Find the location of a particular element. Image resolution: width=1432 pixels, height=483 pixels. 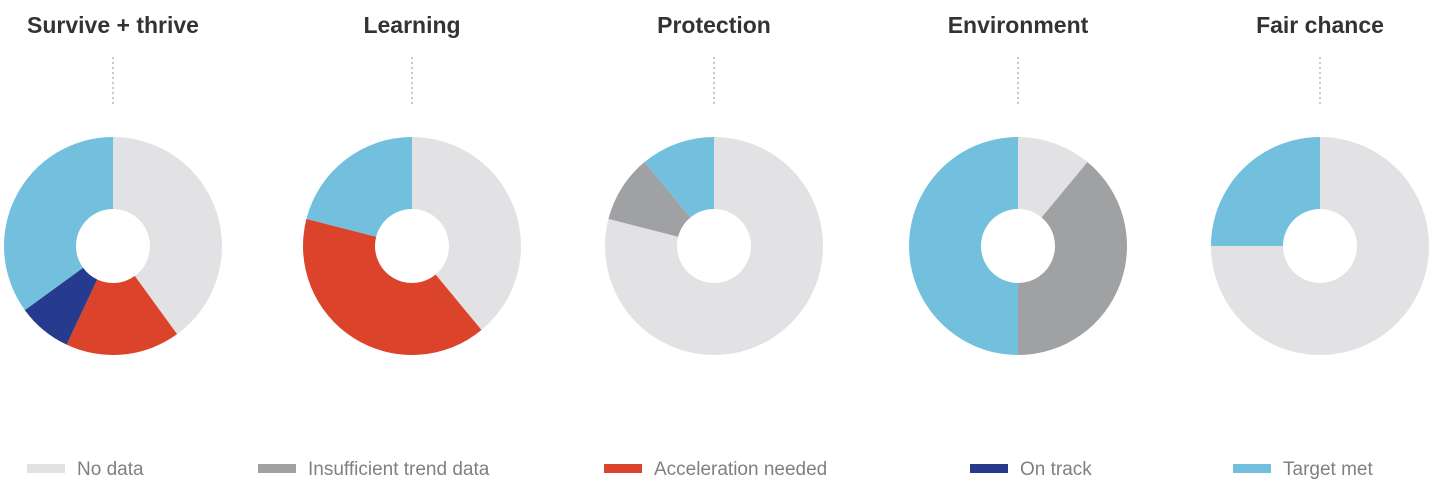

chart-title: Protection is located at coordinates (714, 25).